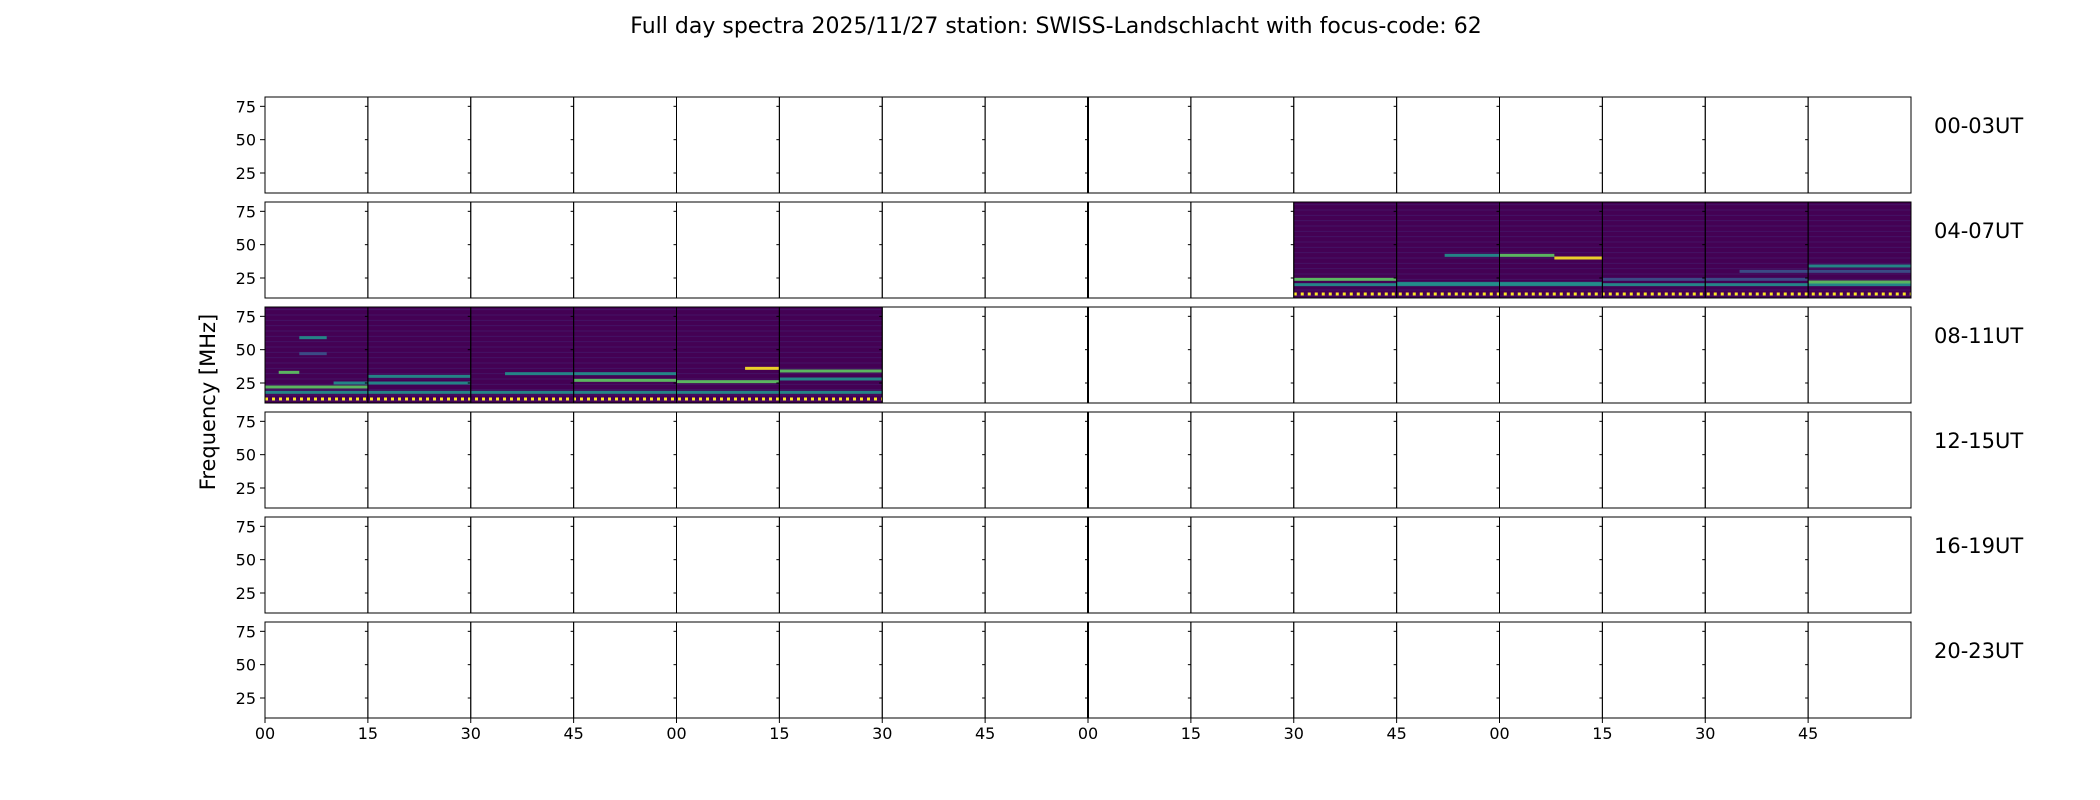  I want to click on y-axis-label: Frequency [MHz], so click(208, 402).